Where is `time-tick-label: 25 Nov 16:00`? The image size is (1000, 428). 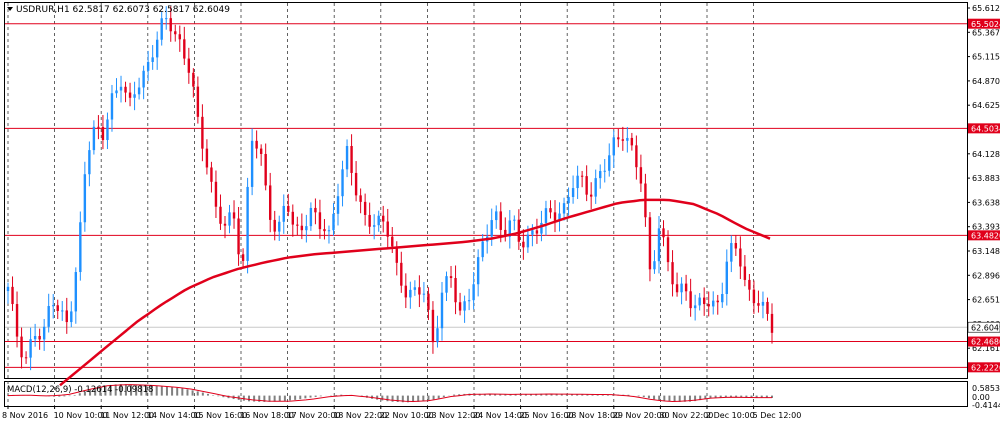
time-tick-label: 25 Nov 16:00 is located at coordinates (547, 415).